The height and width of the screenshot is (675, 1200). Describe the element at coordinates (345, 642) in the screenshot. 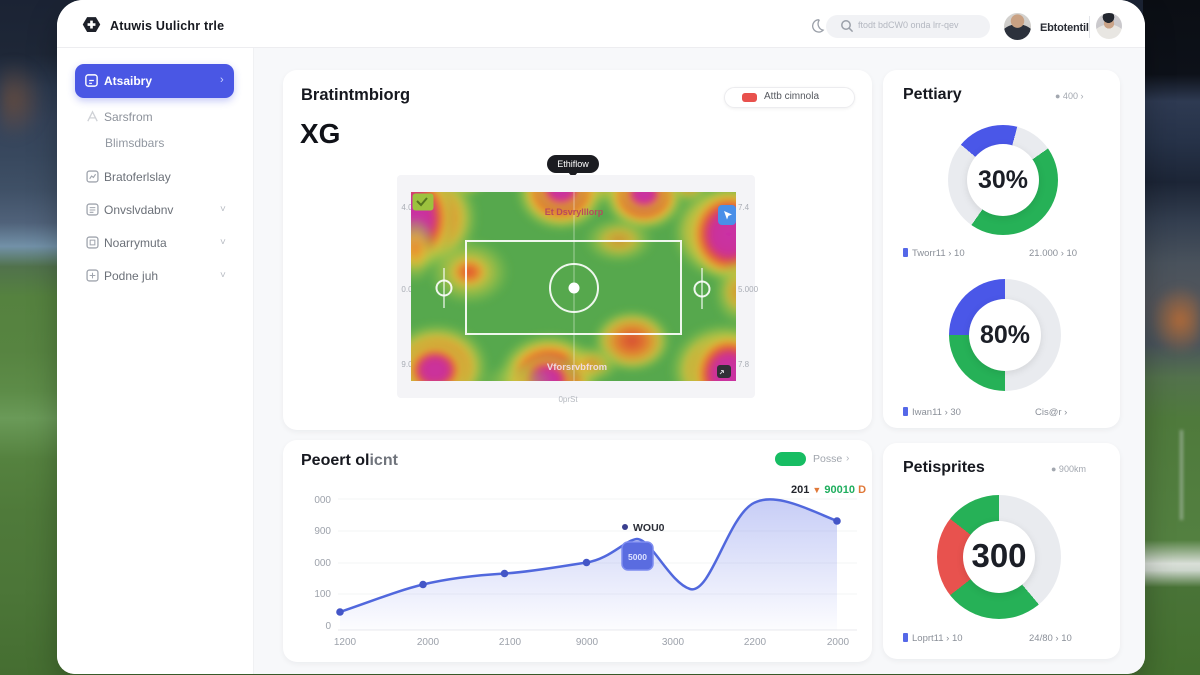

I see `svg-text: 1200` at that location.